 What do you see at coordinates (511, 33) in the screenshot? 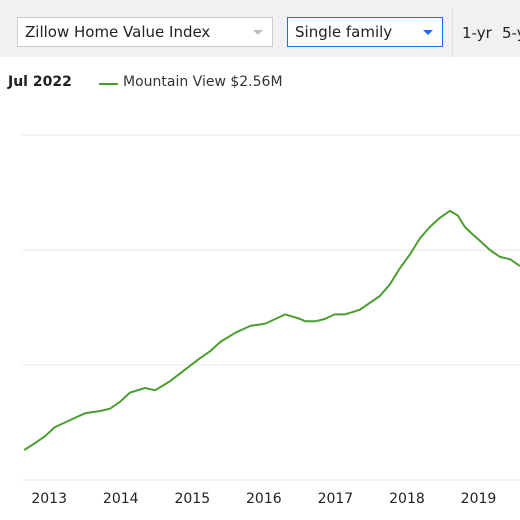
I see `range-button: 5-yr` at bounding box center [511, 33].